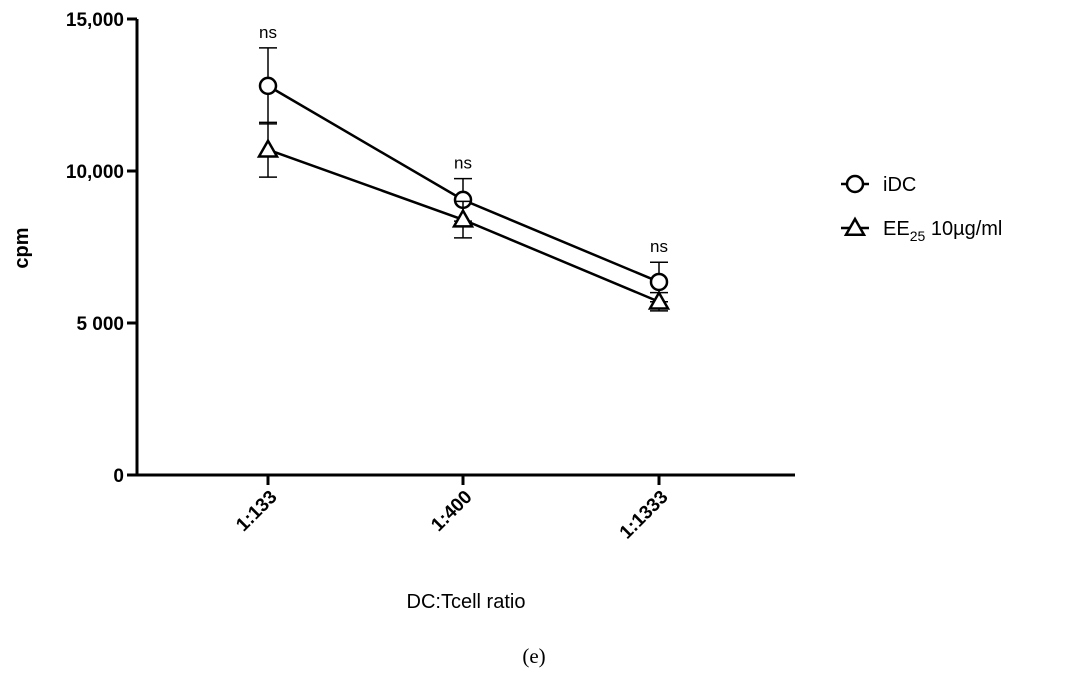  What do you see at coordinates (256, 511) in the screenshot?
I see `x-tick-label: 1:133` at bounding box center [256, 511].